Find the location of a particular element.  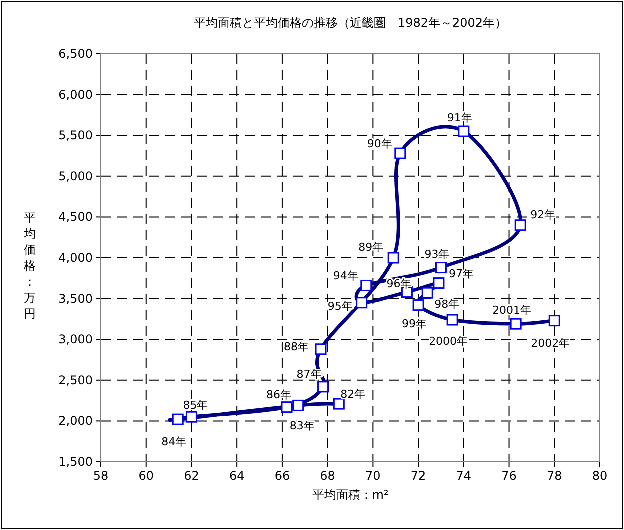

annotation: 85年 is located at coordinates (195, 405).